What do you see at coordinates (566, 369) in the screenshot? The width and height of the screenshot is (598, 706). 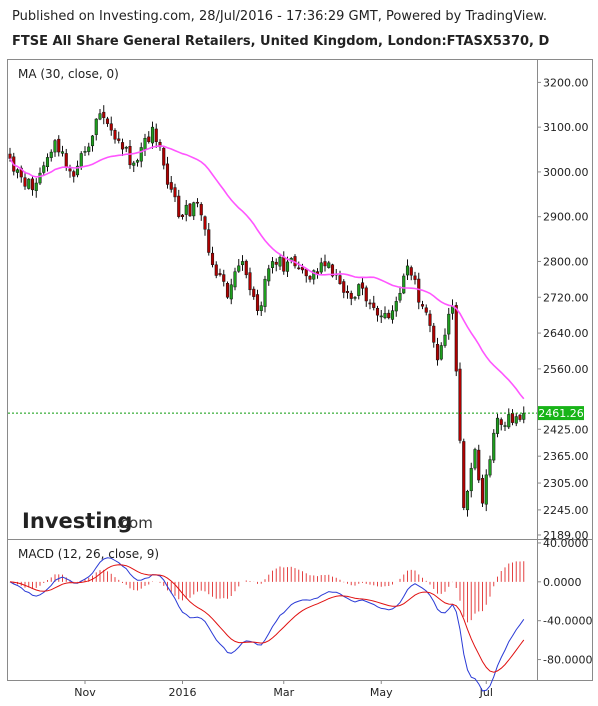 I see `price-tick-label: 2560.00` at bounding box center [566, 369].